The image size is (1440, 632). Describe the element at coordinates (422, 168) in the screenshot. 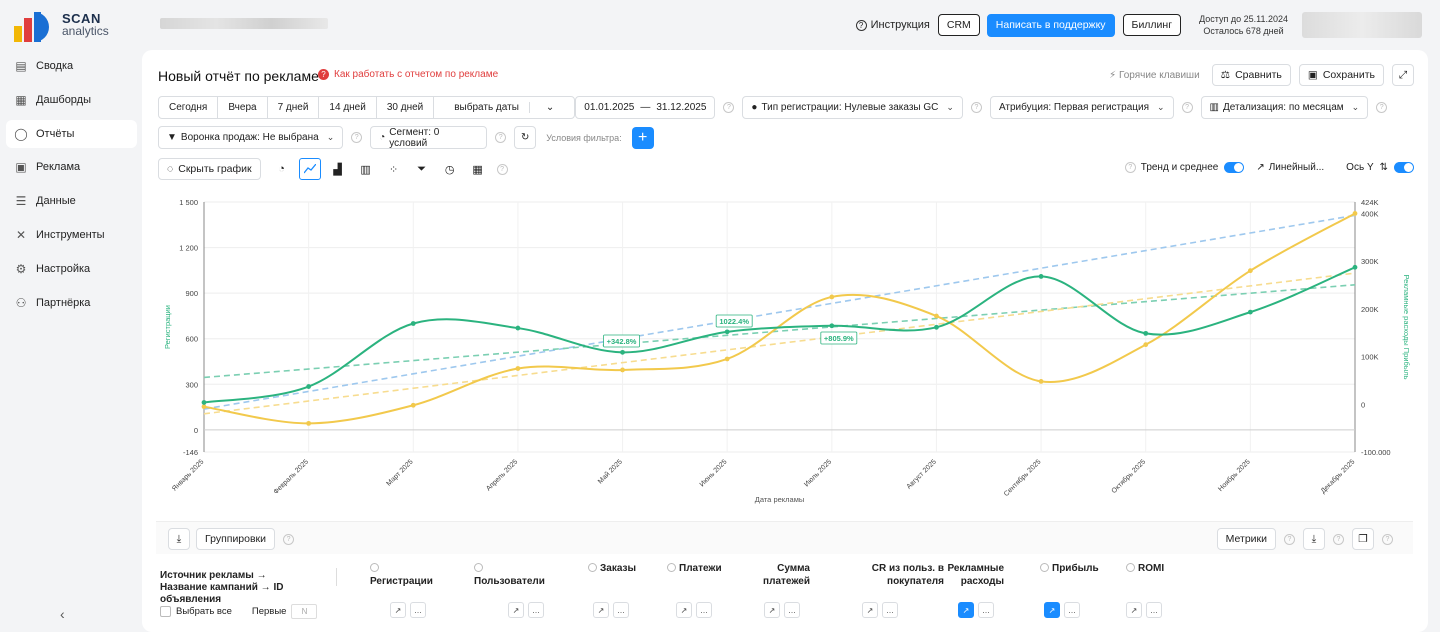

I see `funnel-chart-icon: ⏷` at that location.